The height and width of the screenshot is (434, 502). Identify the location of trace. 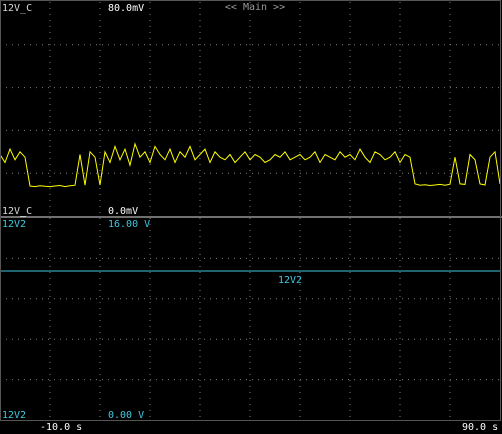
(250, 165).